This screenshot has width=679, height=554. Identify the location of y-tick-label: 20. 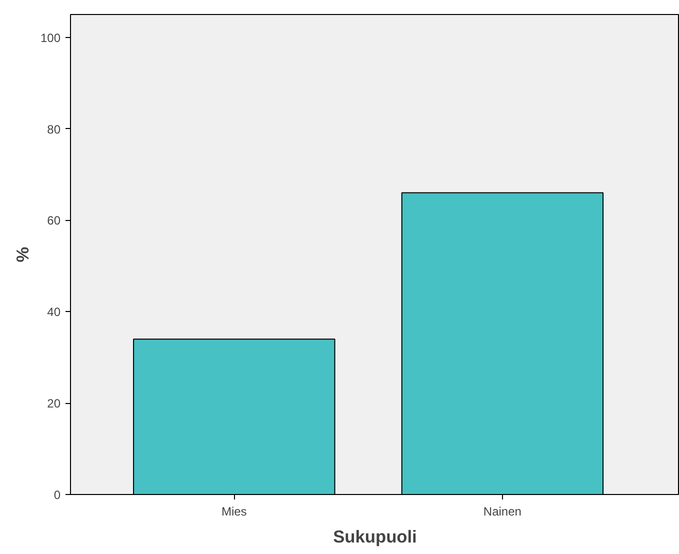
(54, 403).